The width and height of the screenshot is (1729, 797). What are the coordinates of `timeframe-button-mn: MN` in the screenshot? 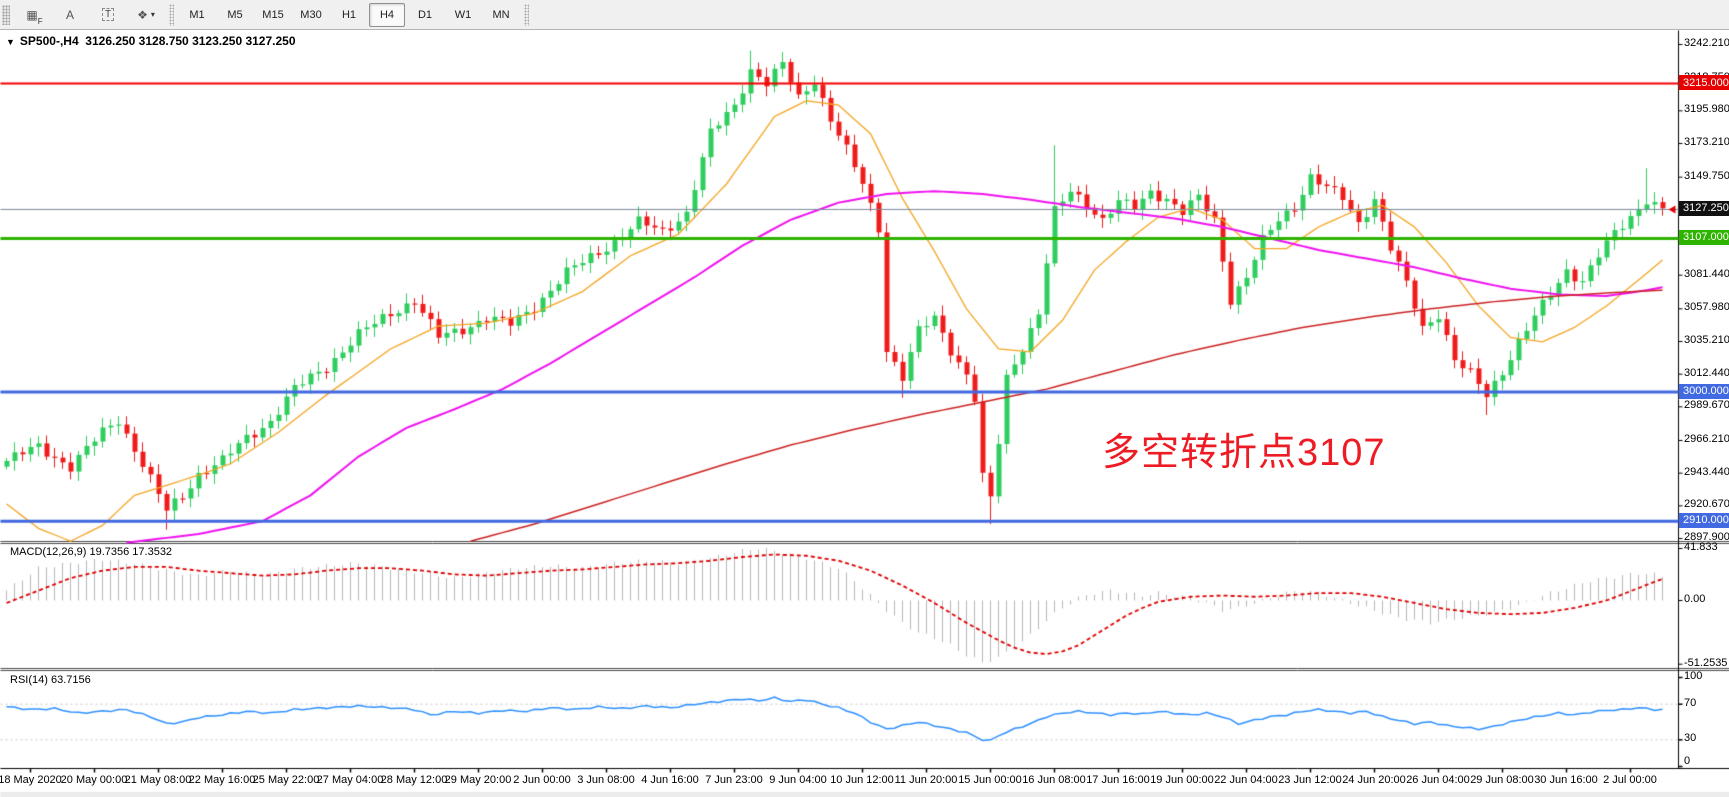 It's located at (501, 14).